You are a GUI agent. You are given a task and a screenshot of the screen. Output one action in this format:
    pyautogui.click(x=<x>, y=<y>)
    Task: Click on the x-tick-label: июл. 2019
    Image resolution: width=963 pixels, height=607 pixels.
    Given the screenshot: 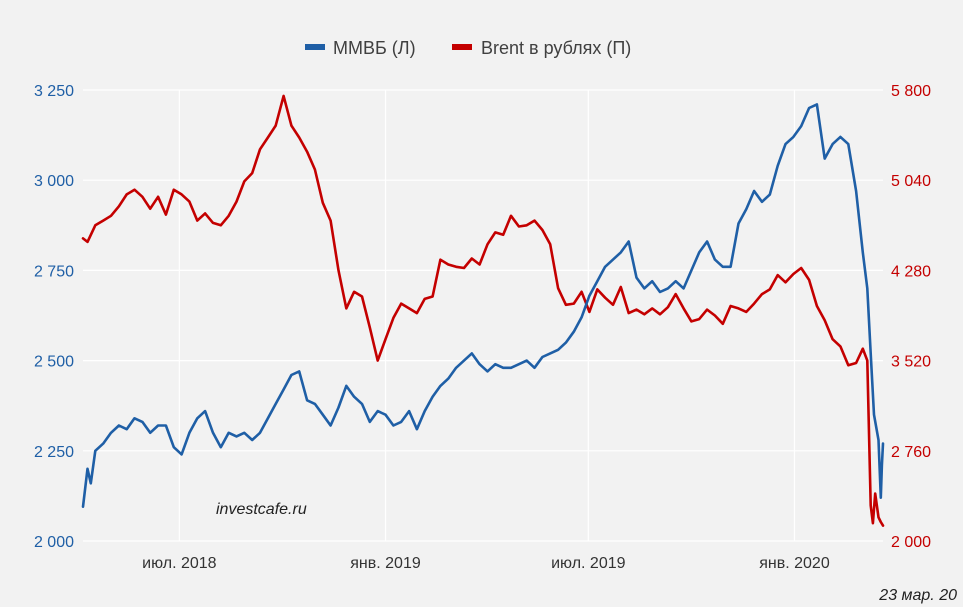 What is the action you would take?
    pyautogui.click(x=588, y=563)
    